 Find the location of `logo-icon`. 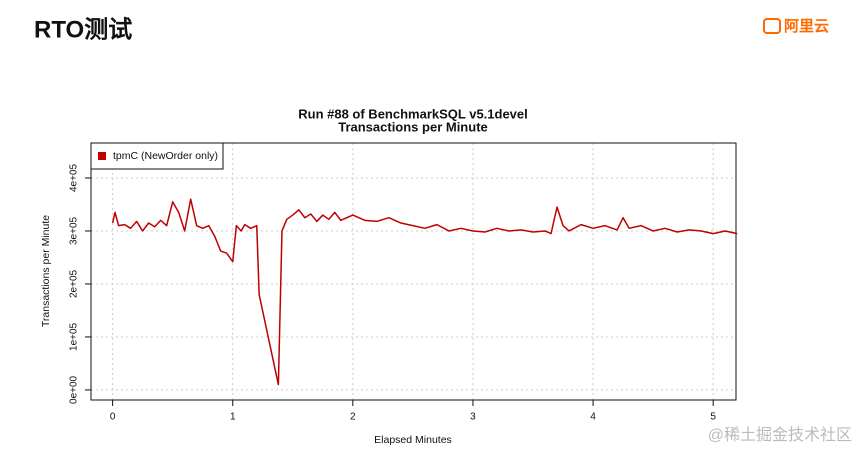

logo-icon is located at coordinates (772, 26).